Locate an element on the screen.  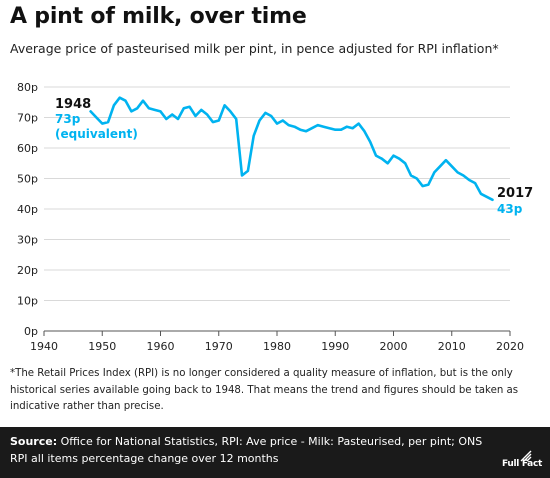
x-tick-label: 1980 is located at coordinates (277, 346).